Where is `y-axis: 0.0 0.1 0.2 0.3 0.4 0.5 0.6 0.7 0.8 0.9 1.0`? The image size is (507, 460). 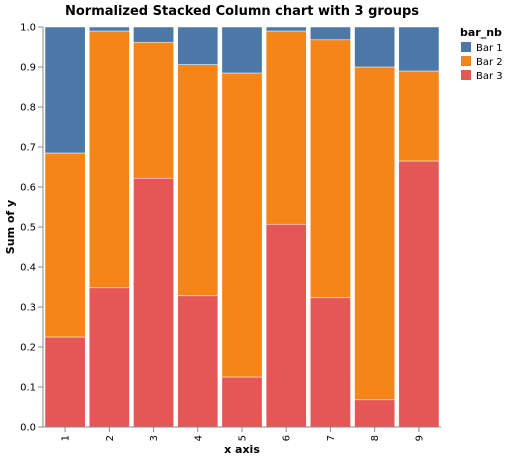
y-axis: 0.0 0.1 0.2 0.3 0.4 0.5 0.6 0.7 0.8 0.9 1.0 is located at coordinates (32, 228).